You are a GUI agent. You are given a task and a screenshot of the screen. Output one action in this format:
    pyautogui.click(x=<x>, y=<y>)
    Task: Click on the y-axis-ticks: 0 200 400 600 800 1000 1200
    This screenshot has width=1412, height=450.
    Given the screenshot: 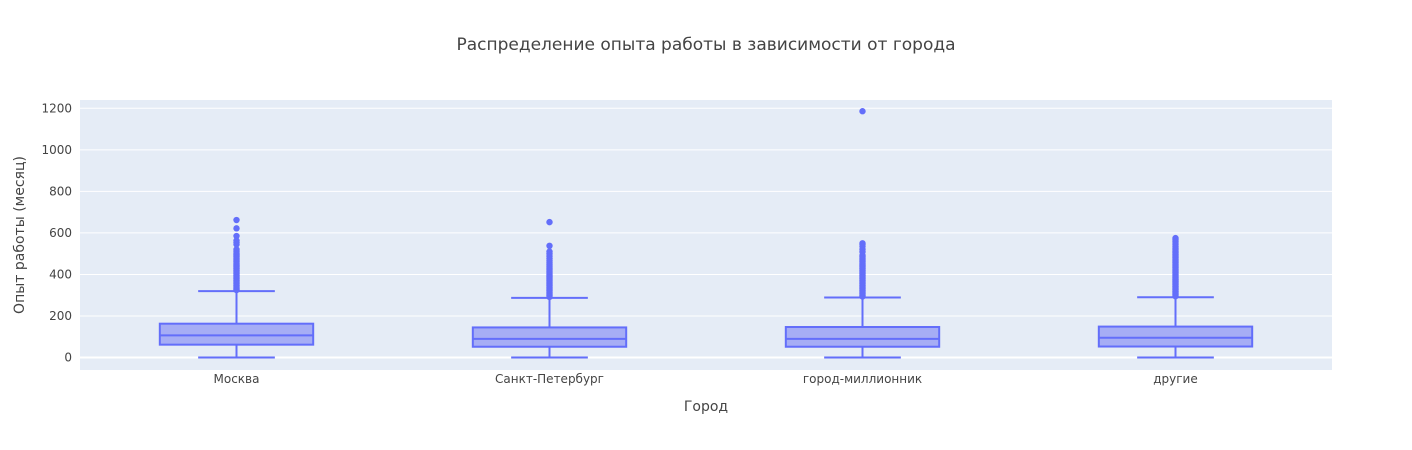 What is the action you would take?
    pyautogui.click(x=56, y=232)
    